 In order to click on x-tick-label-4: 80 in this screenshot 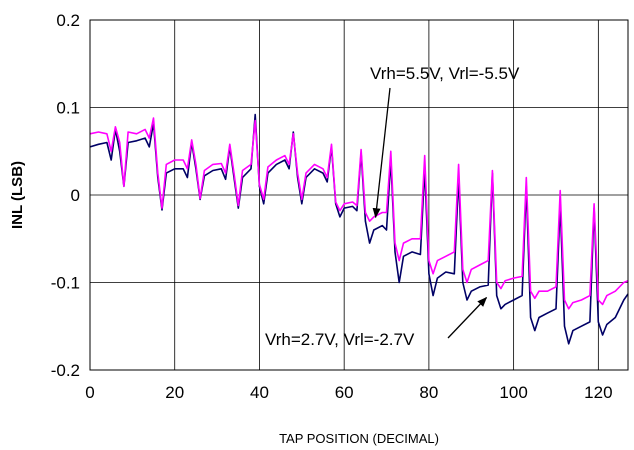, I will do `click(428, 392)`.